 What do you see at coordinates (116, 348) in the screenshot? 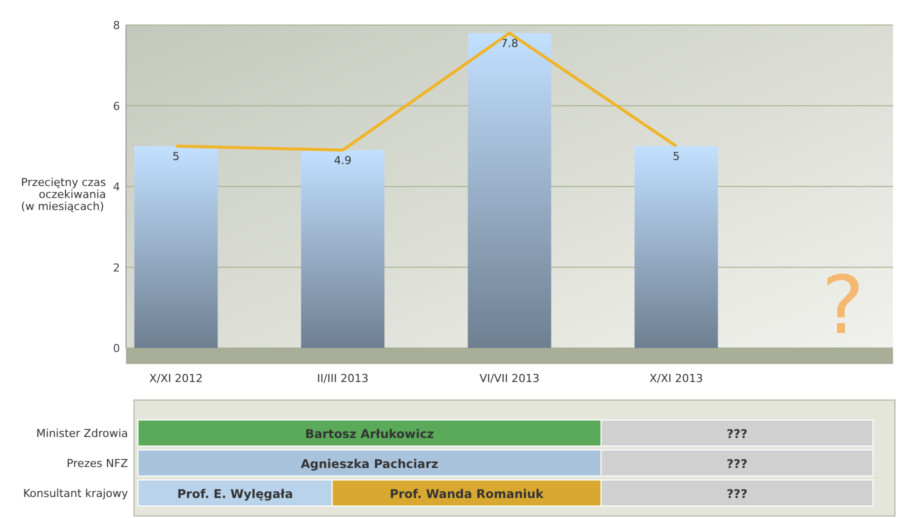
I see `y-tick-label: 0` at bounding box center [116, 348].